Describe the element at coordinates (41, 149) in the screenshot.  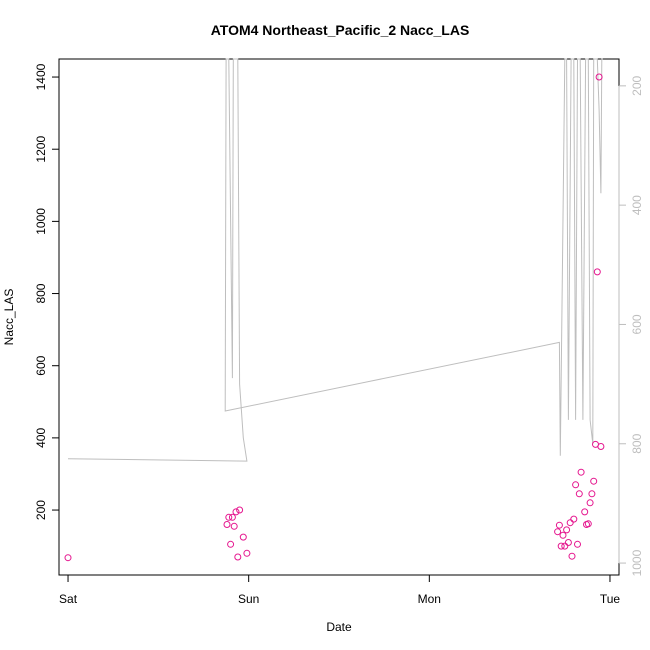
I see `y-tick-label: 1200` at that location.